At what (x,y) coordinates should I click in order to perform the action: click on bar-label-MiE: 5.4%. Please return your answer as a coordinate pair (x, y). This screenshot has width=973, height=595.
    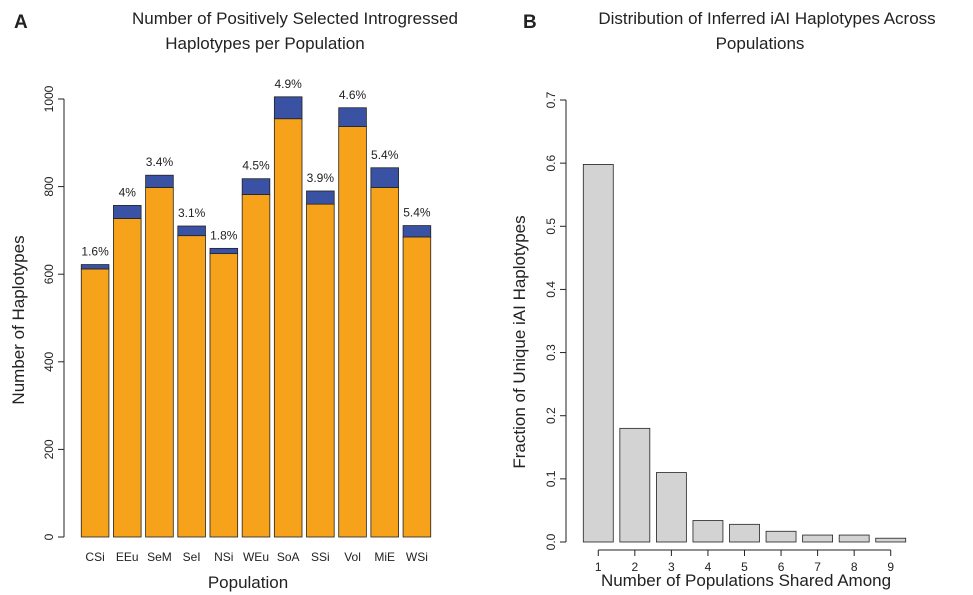
    Looking at the image, I should click on (385, 155).